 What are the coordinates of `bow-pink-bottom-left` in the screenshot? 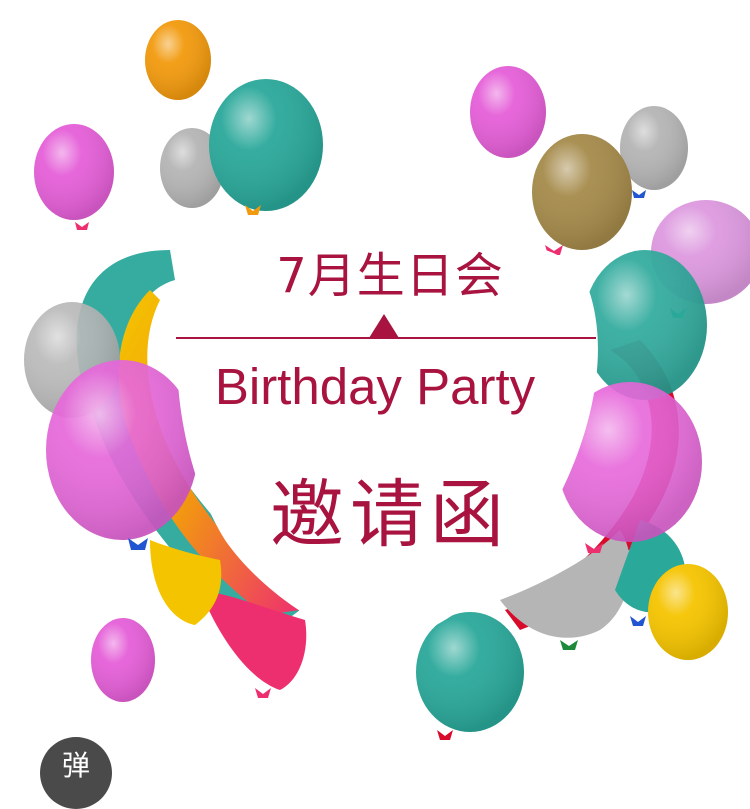 It's located at (263, 693).